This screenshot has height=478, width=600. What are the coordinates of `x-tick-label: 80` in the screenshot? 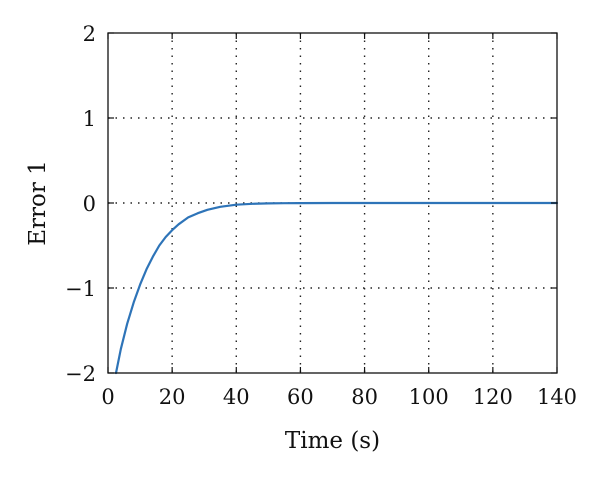 It's located at (364, 397).